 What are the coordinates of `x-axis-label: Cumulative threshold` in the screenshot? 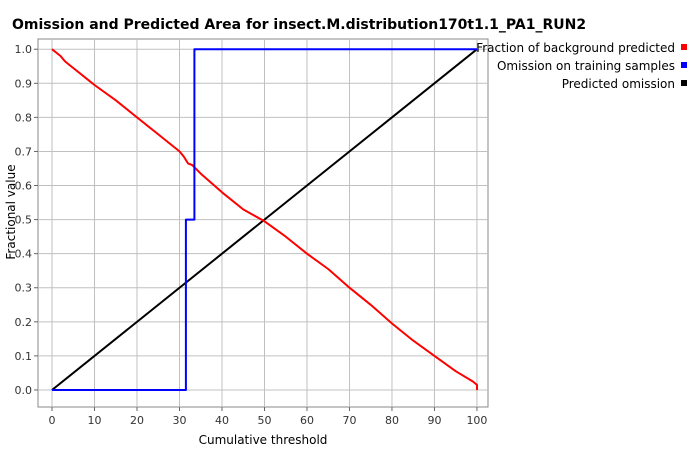 It's located at (263, 440).